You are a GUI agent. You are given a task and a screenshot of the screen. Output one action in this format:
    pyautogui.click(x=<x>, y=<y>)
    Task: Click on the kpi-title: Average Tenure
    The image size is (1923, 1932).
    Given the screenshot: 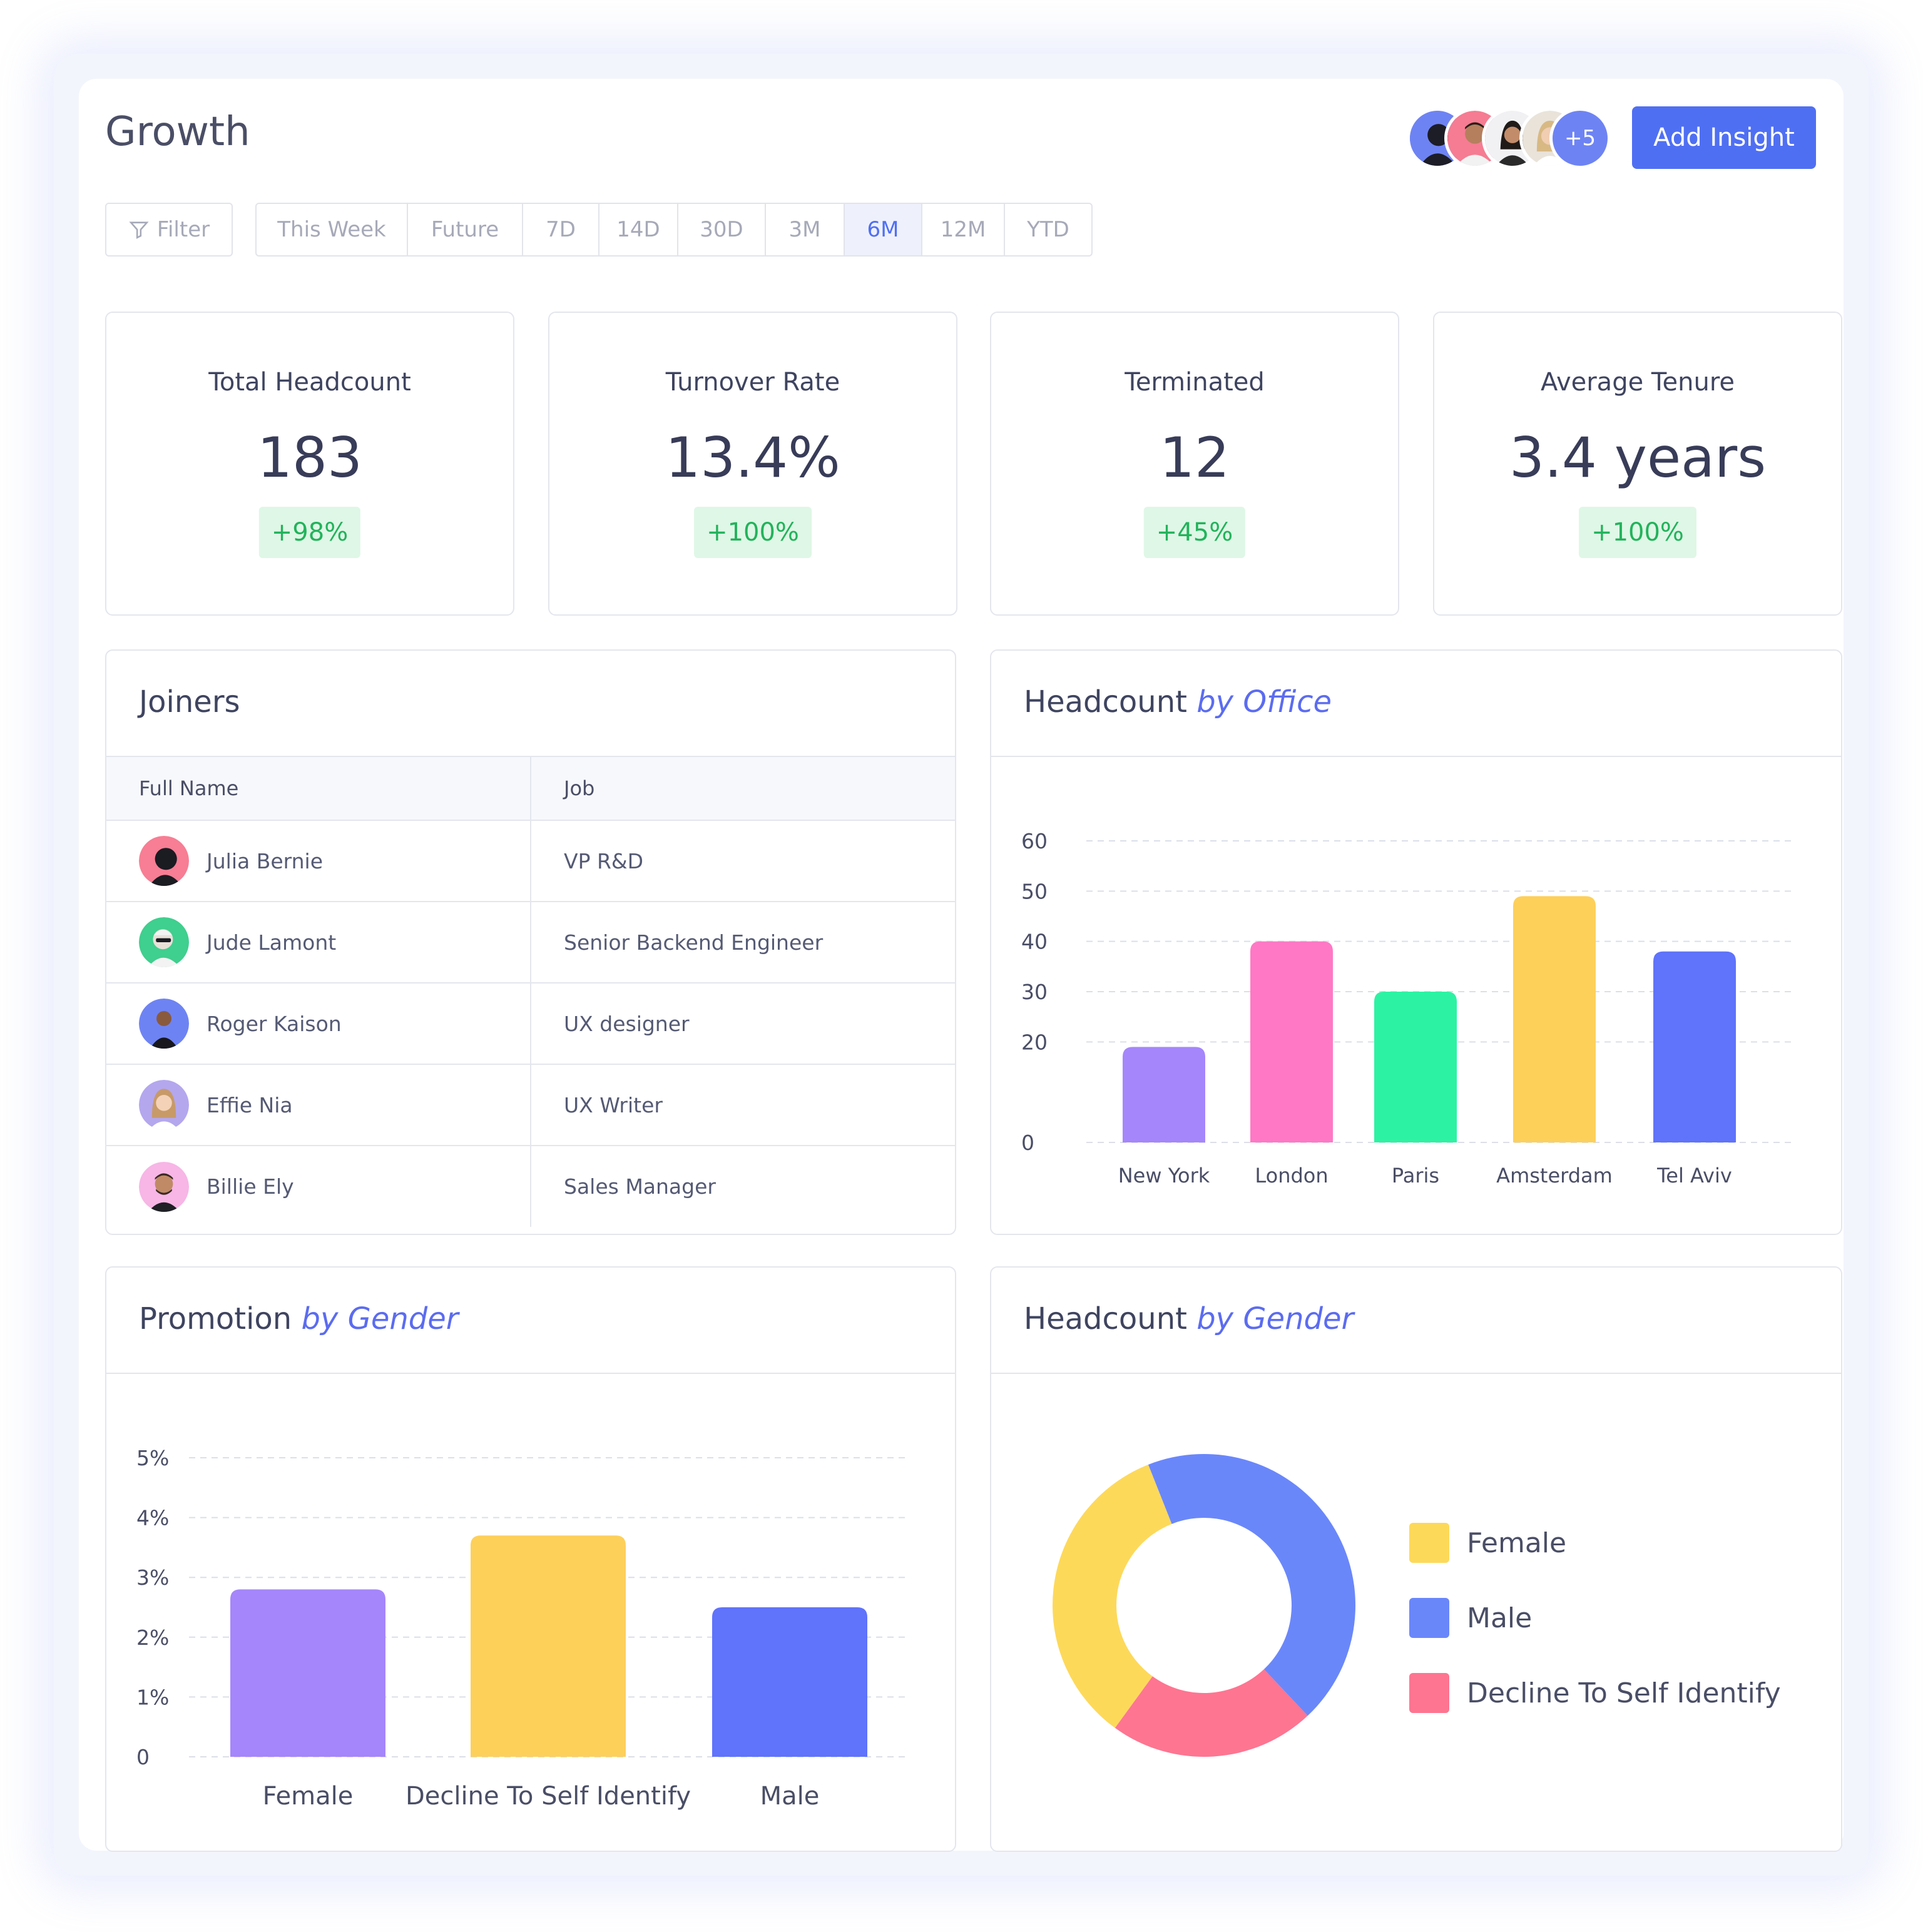 What is the action you would take?
    pyautogui.click(x=1638, y=382)
    